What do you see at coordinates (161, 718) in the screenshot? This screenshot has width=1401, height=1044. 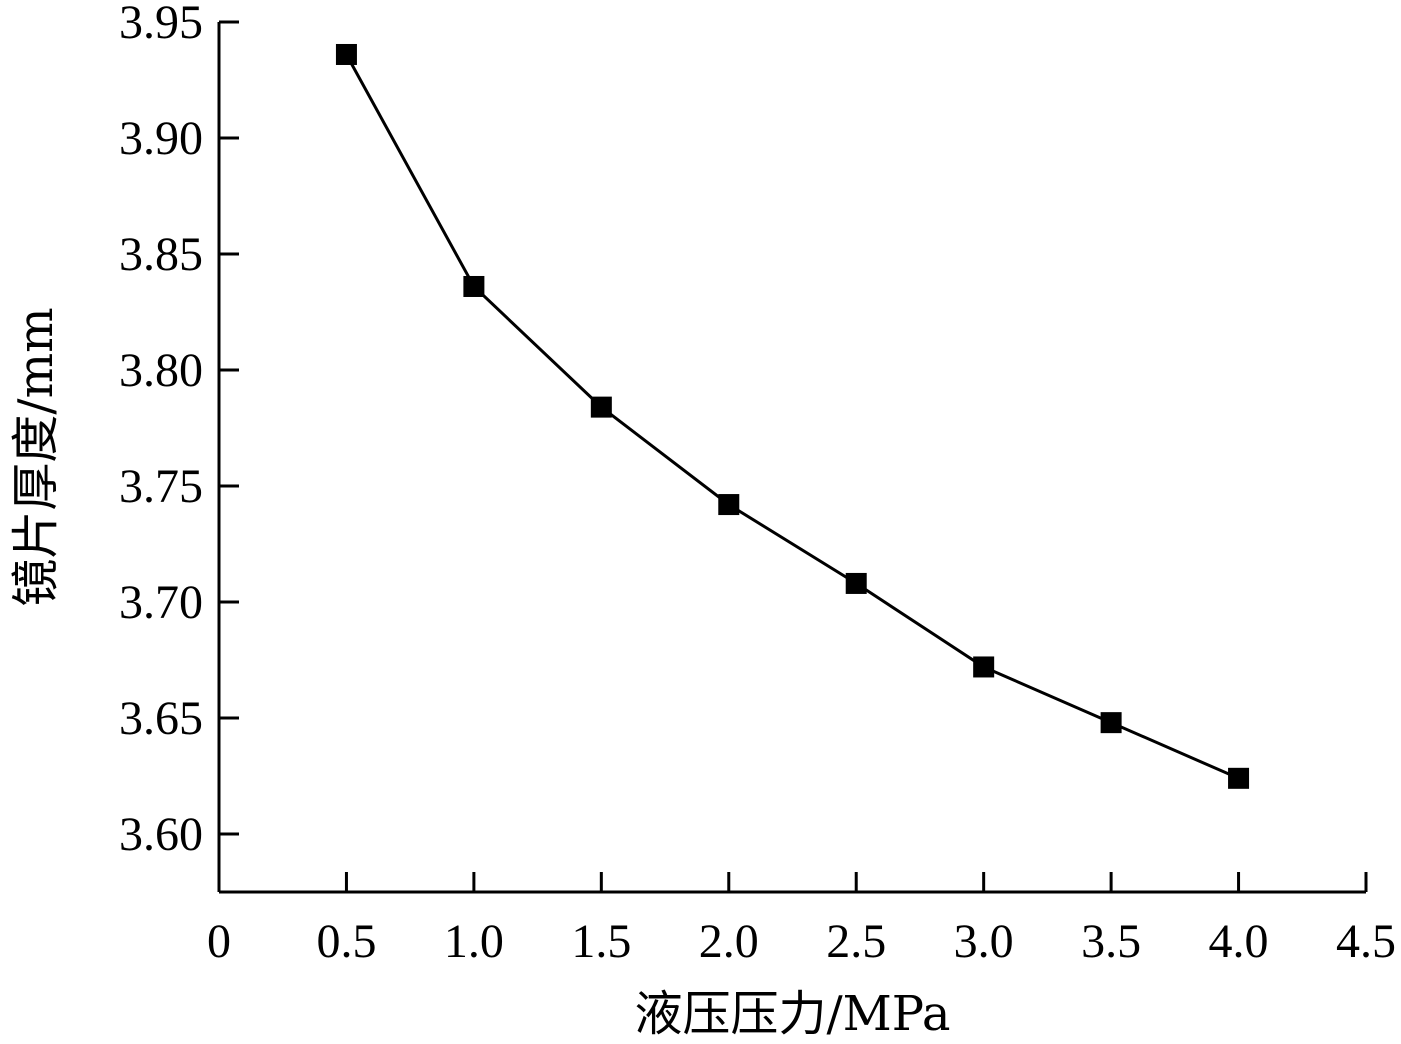 I see `y-tick-label: 3.65` at bounding box center [161, 718].